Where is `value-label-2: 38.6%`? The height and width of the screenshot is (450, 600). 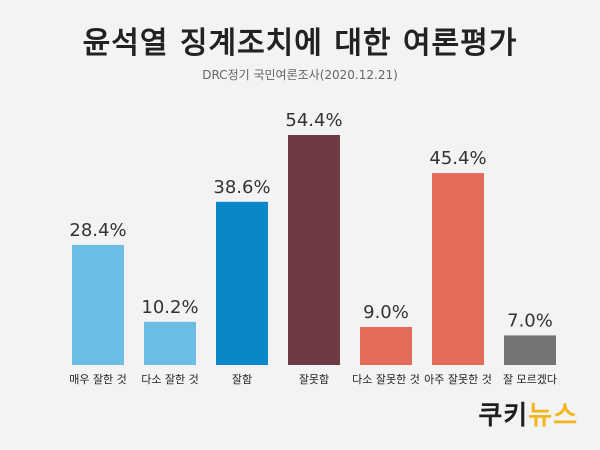 value-label-2: 38.6% is located at coordinates (241, 187).